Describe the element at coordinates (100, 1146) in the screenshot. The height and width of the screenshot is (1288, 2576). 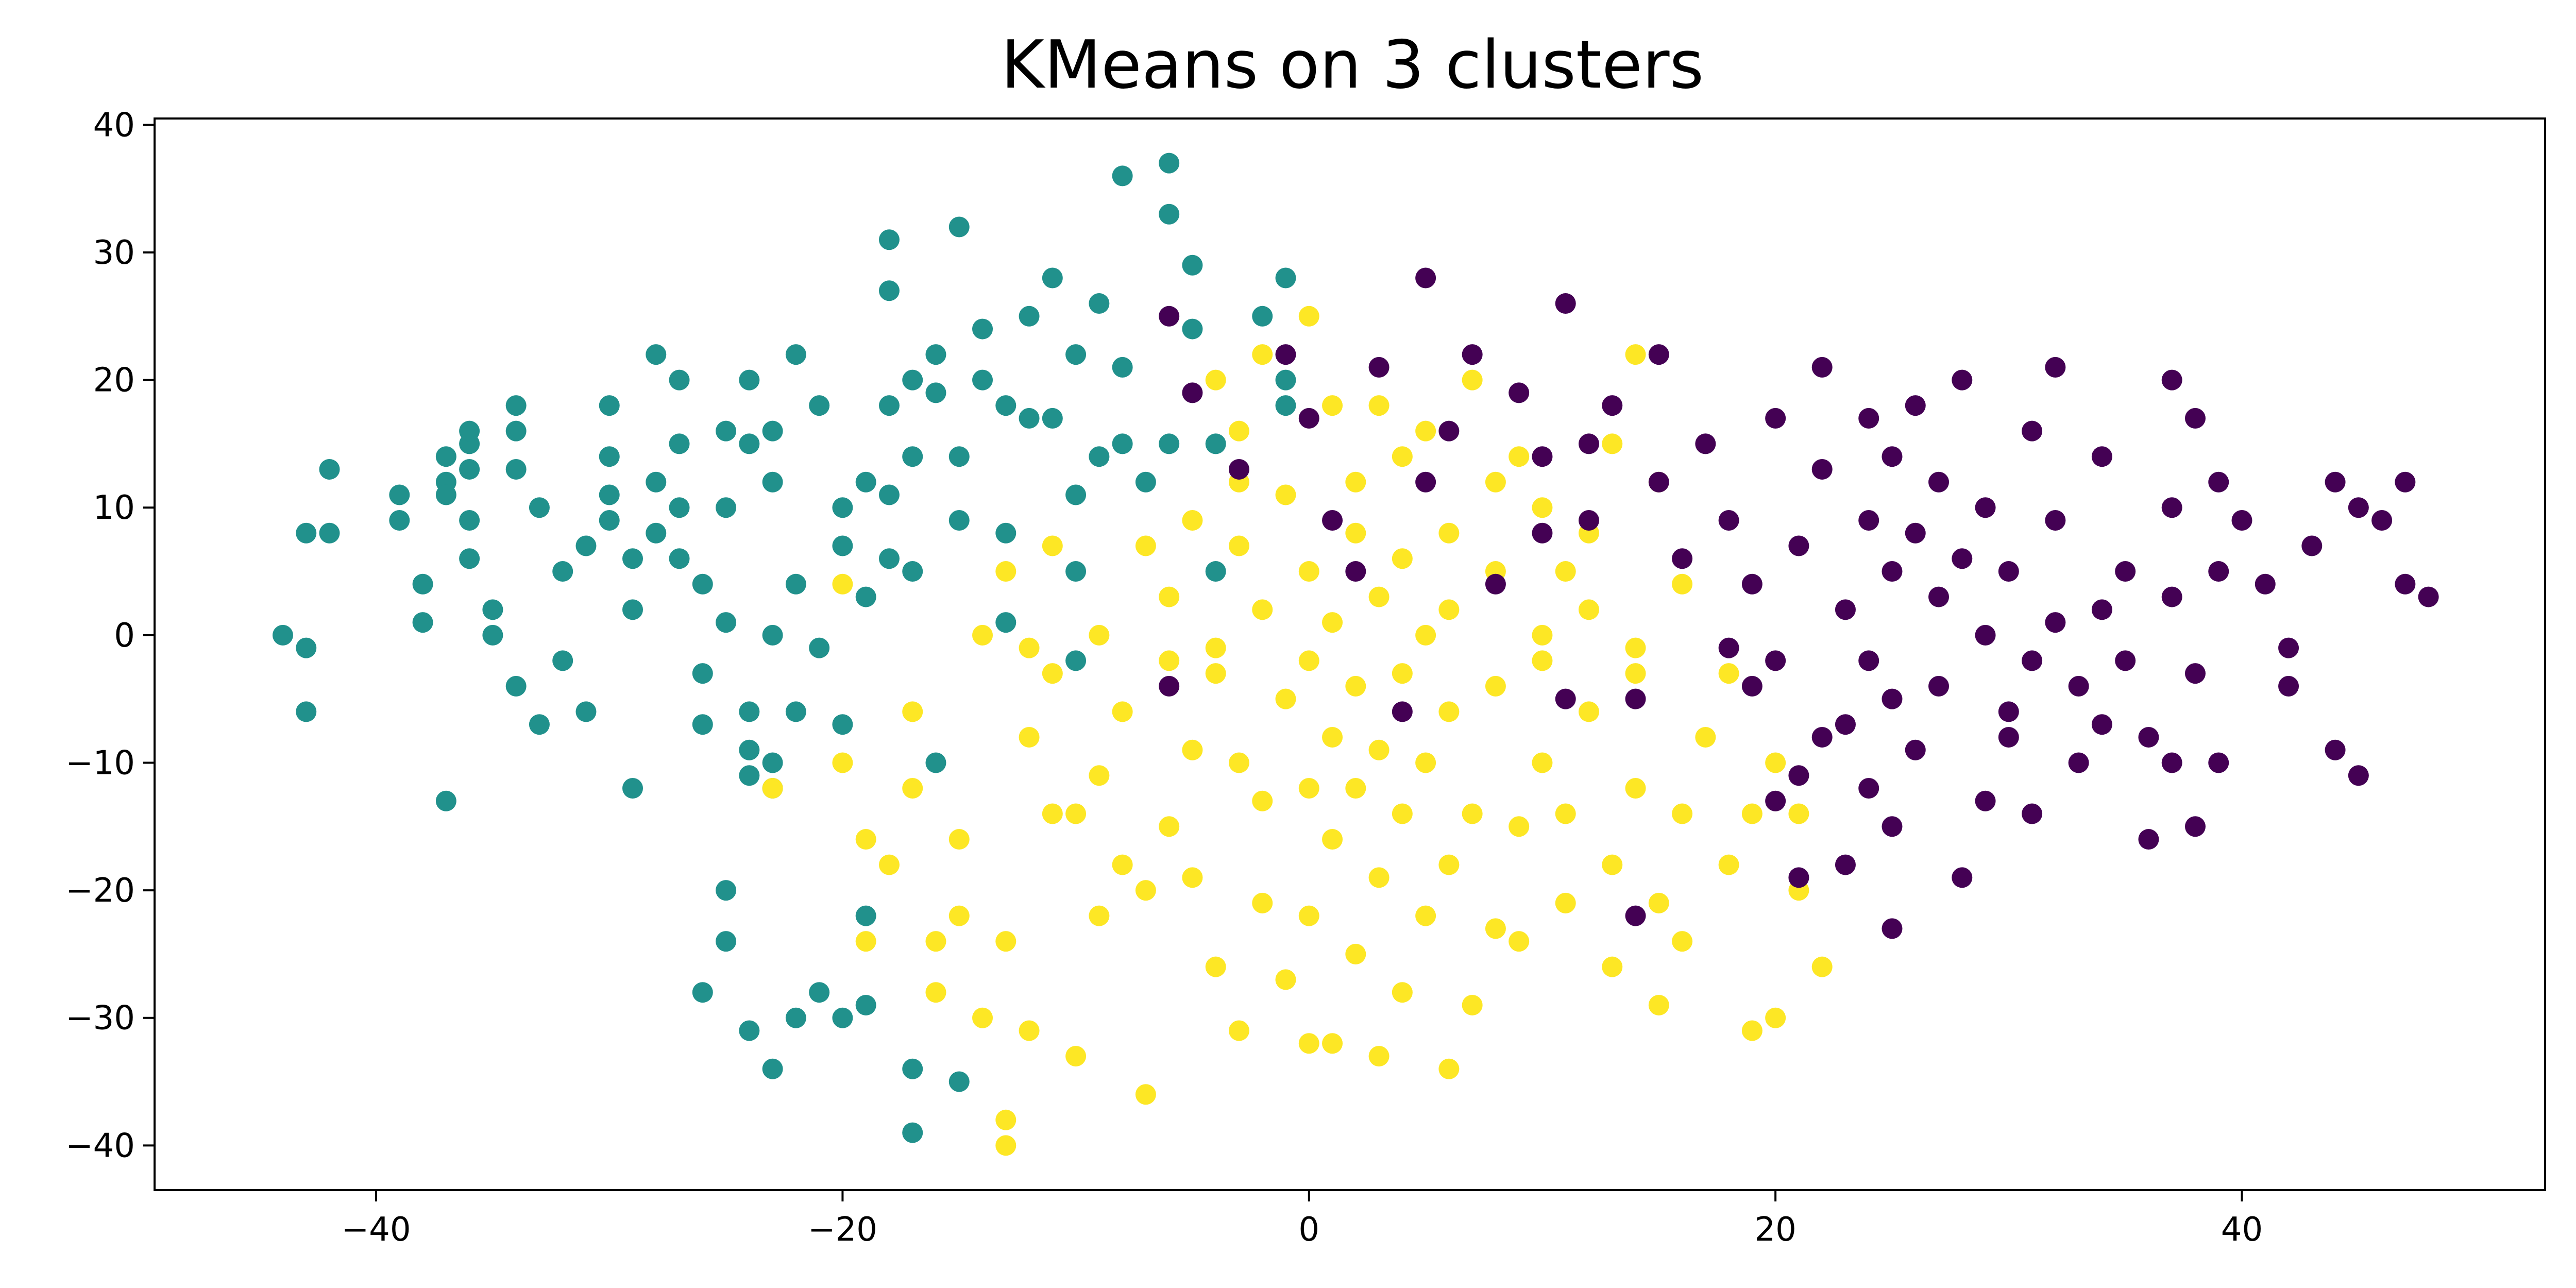
I see `y-tick-label: −40` at that location.